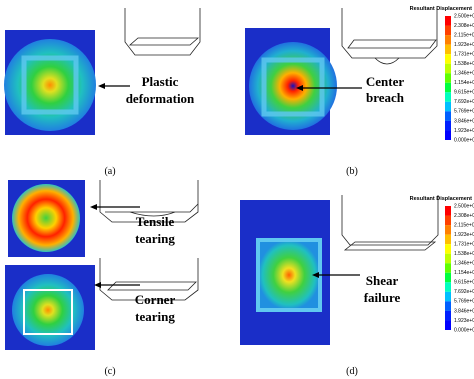  I want to click on panel-label: (a), so click(109, 171).